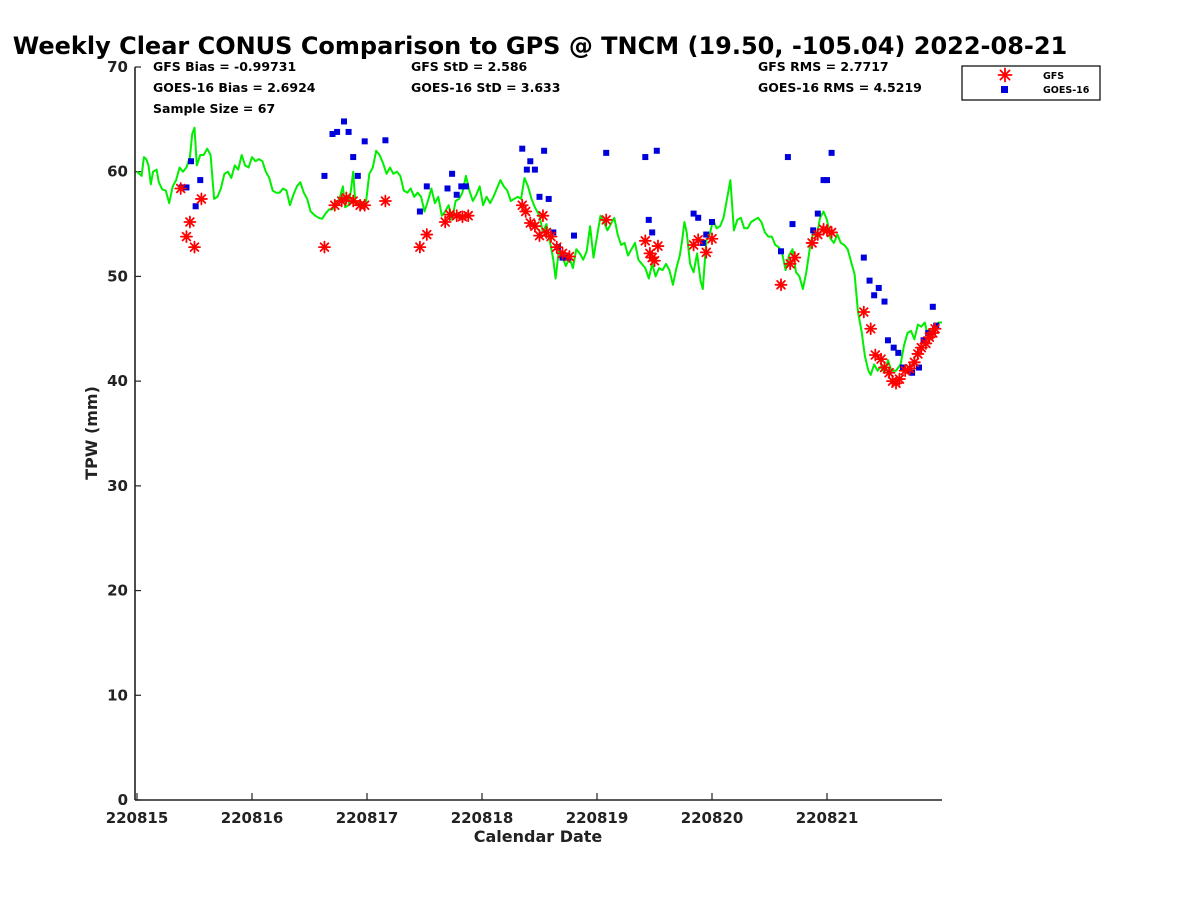  I want to click on y-tick-label: 60, so click(117, 172).